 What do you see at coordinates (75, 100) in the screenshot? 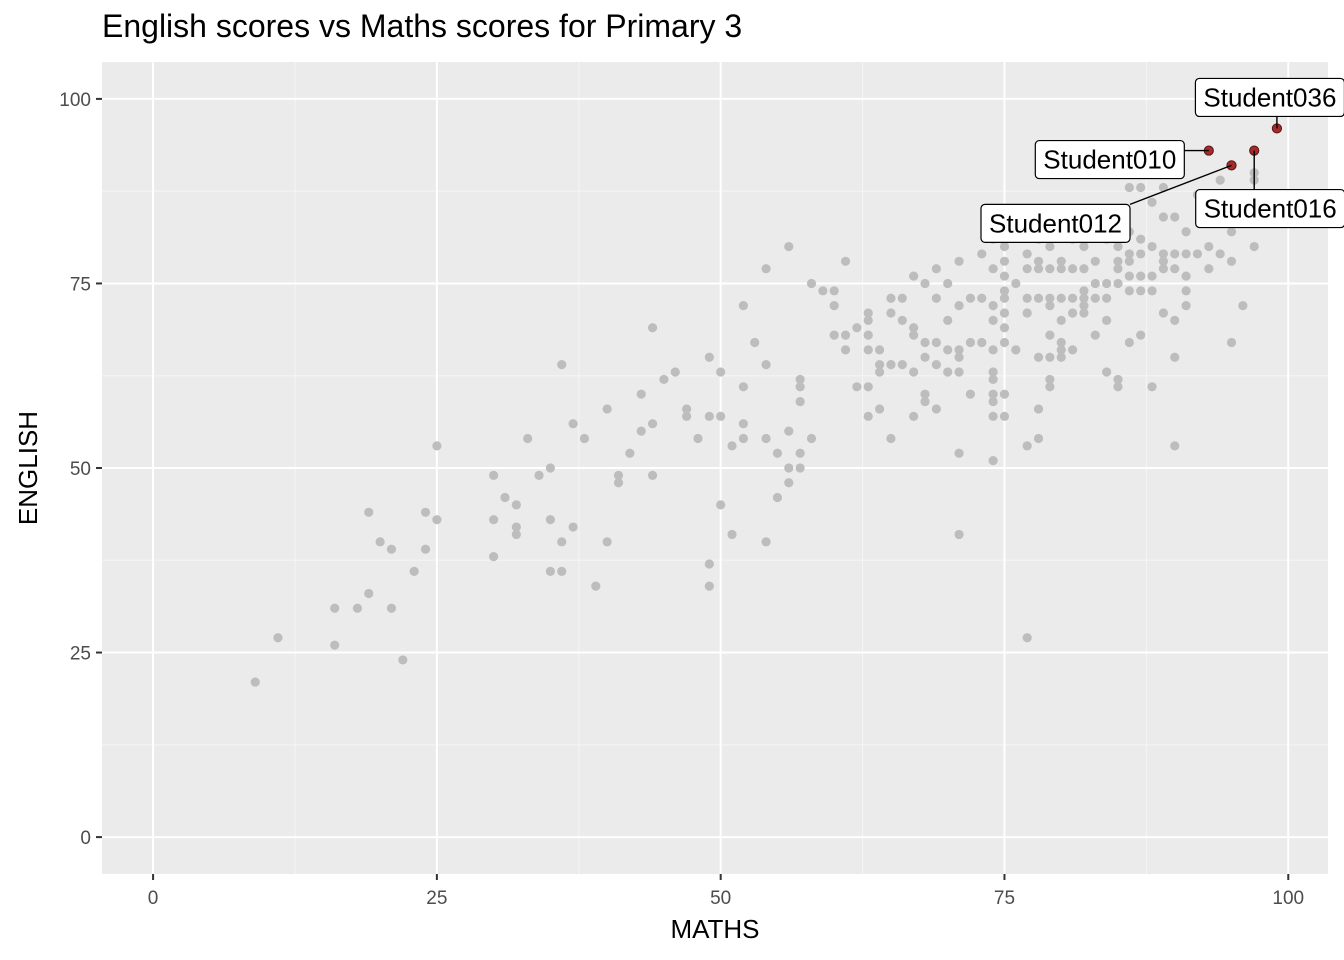
I see `y-tick-label: 100` at bounding box center [75, 100].